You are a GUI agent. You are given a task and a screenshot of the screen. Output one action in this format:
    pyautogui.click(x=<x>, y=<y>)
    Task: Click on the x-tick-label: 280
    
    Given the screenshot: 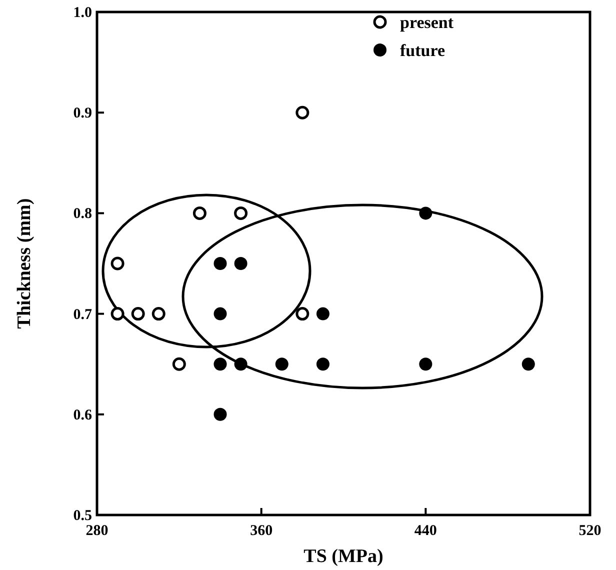 What is the action you would take?
    pyautogui.click(x=97, y=531)
    